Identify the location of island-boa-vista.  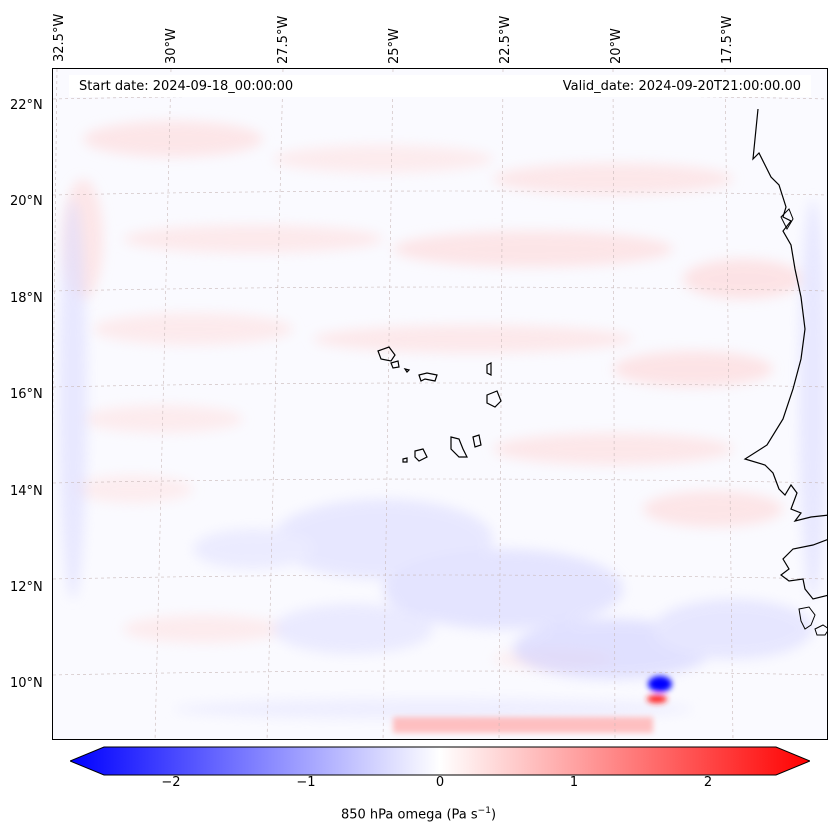
(494, 399).